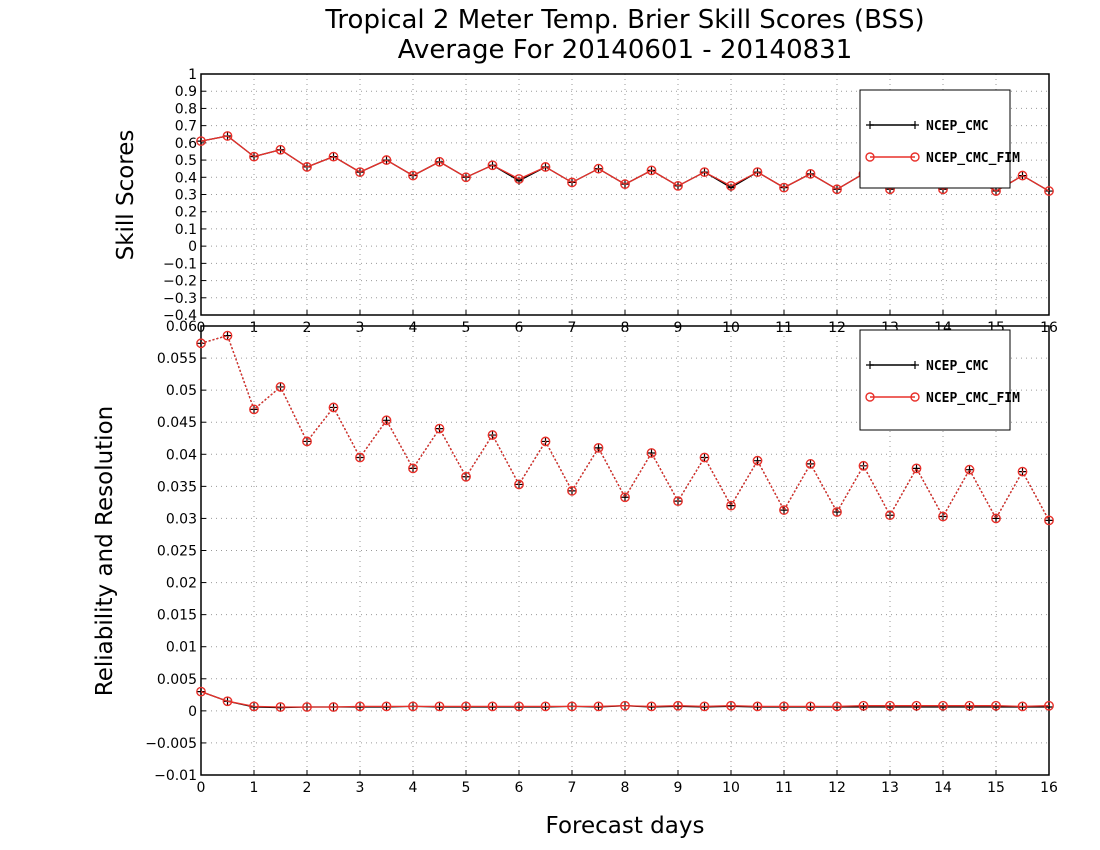 This screenshot has height=850, width=1100. Describe the element at coordinates (186, 178) in the screenshot. I see `y-tick-label: 0.4` at that location.